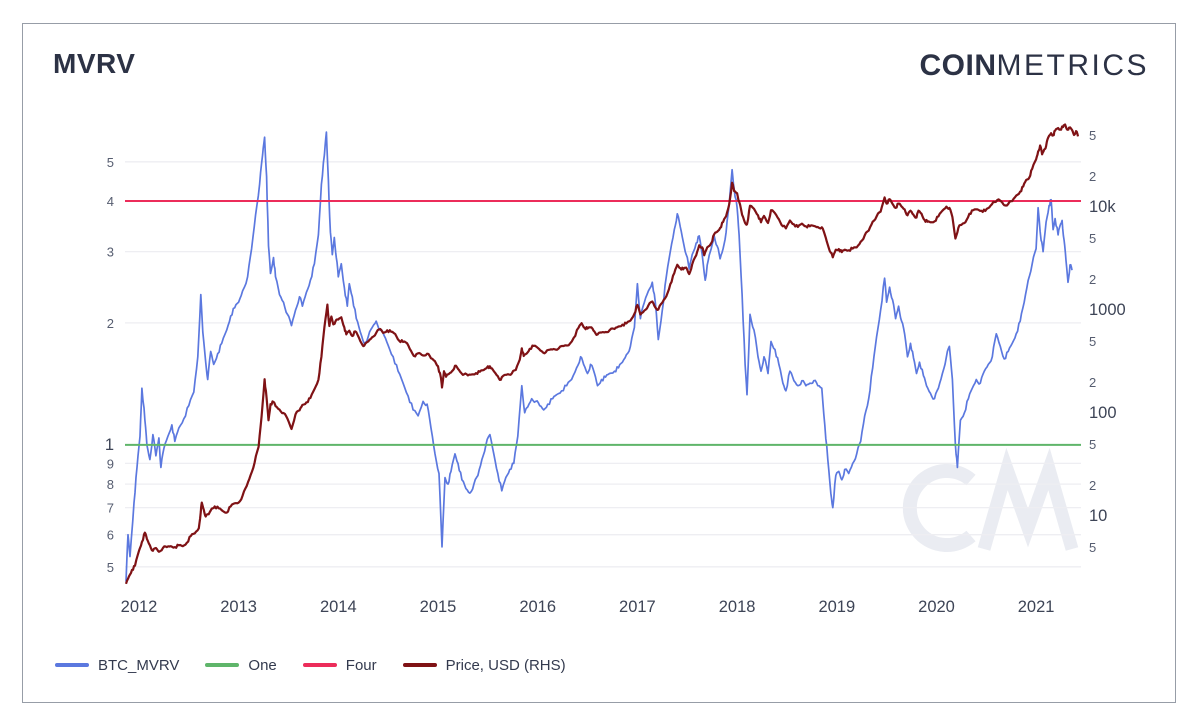 This screenshot has width=1200, height=726. Describe the element at coordinates (110, 162) in the screenshot. I see `left-axis-tick-5: 5` at that location.